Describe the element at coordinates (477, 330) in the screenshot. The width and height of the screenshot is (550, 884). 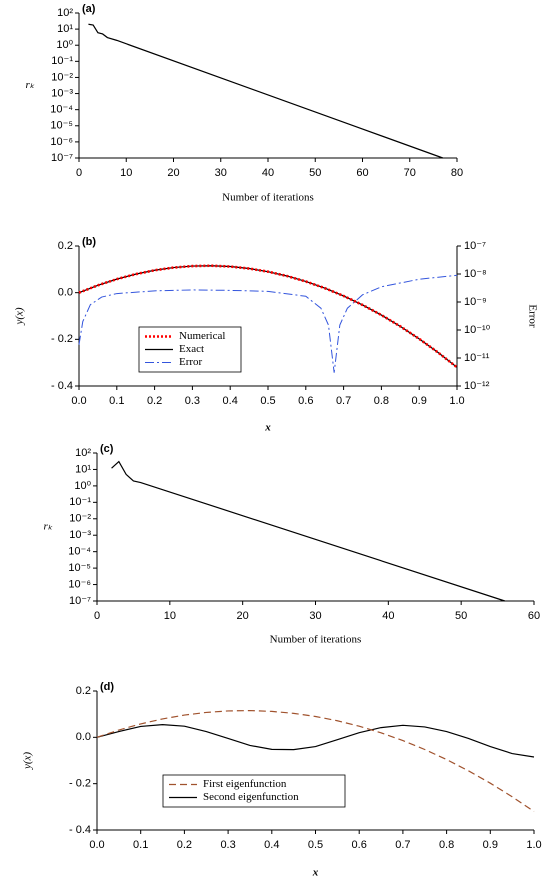
I see `y2-tick-label: 10⁻¹⁰` at that location.